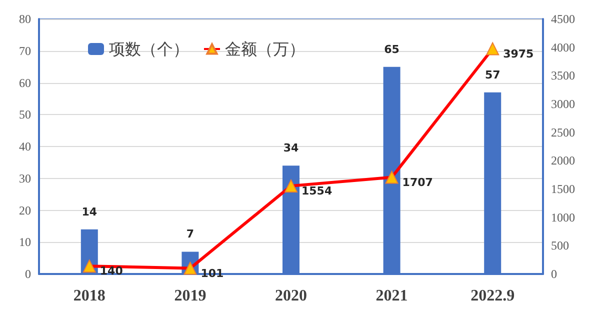 The height and width of the screenshot is (325, 600). Describe the element at coordinates (563, 189) in the screenshot. I see `y2-tick-label: 1500` at that location.